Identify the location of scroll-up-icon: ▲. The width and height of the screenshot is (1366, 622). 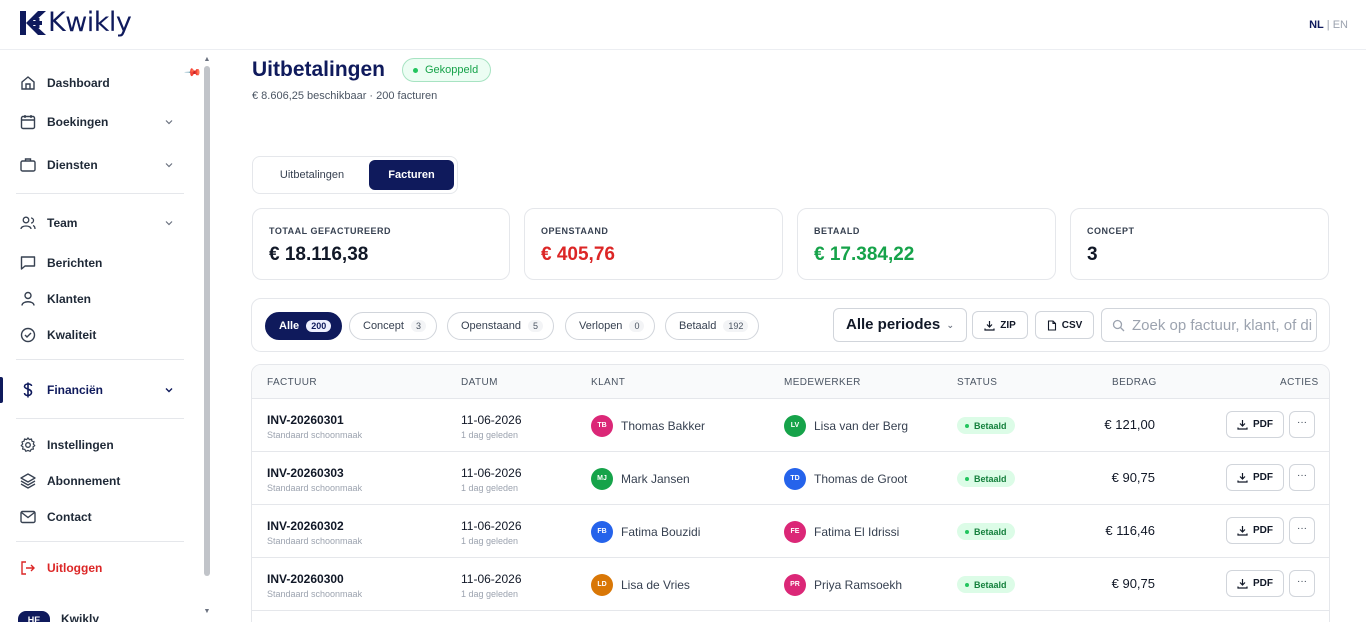
(207, 59).